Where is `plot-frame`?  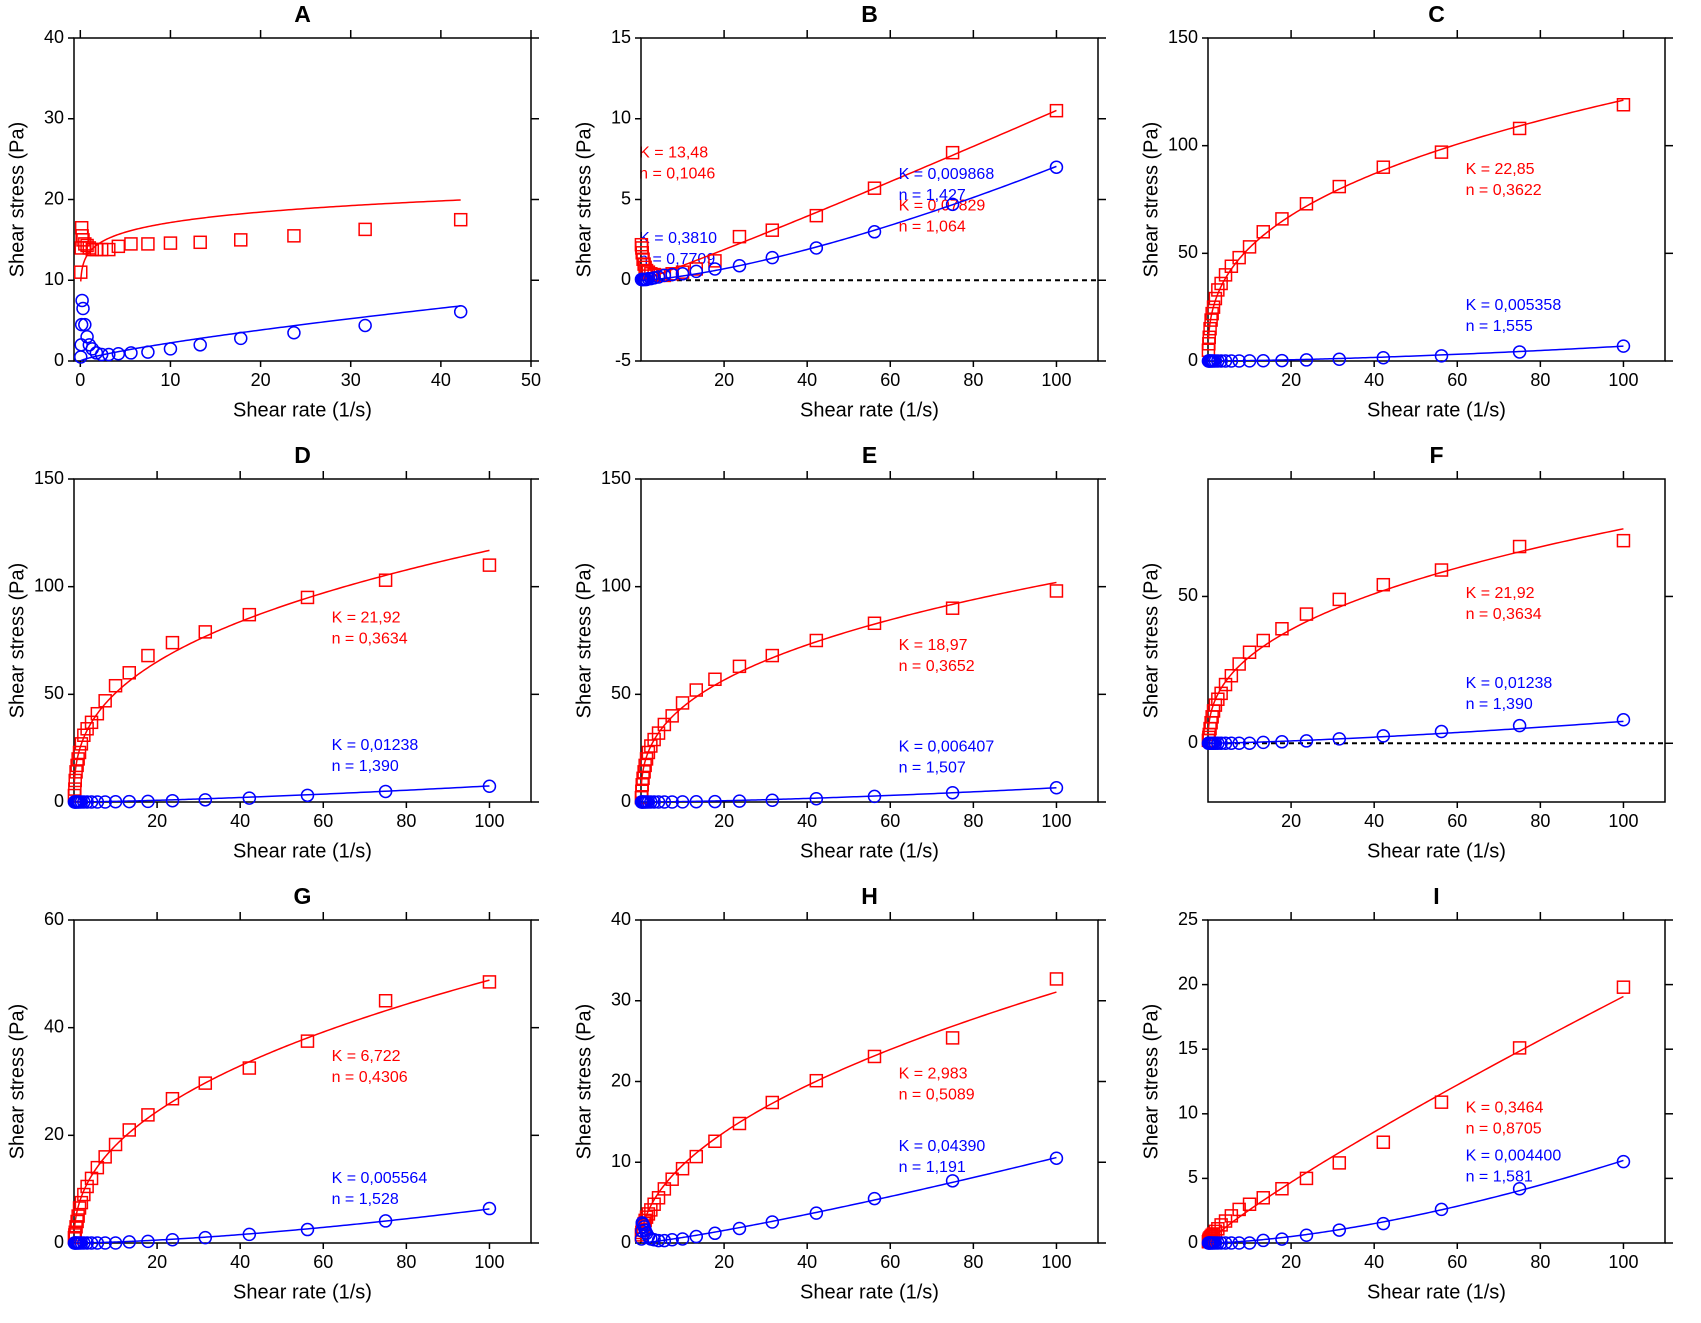
plot-frame is located at coordinates (1436, 199).